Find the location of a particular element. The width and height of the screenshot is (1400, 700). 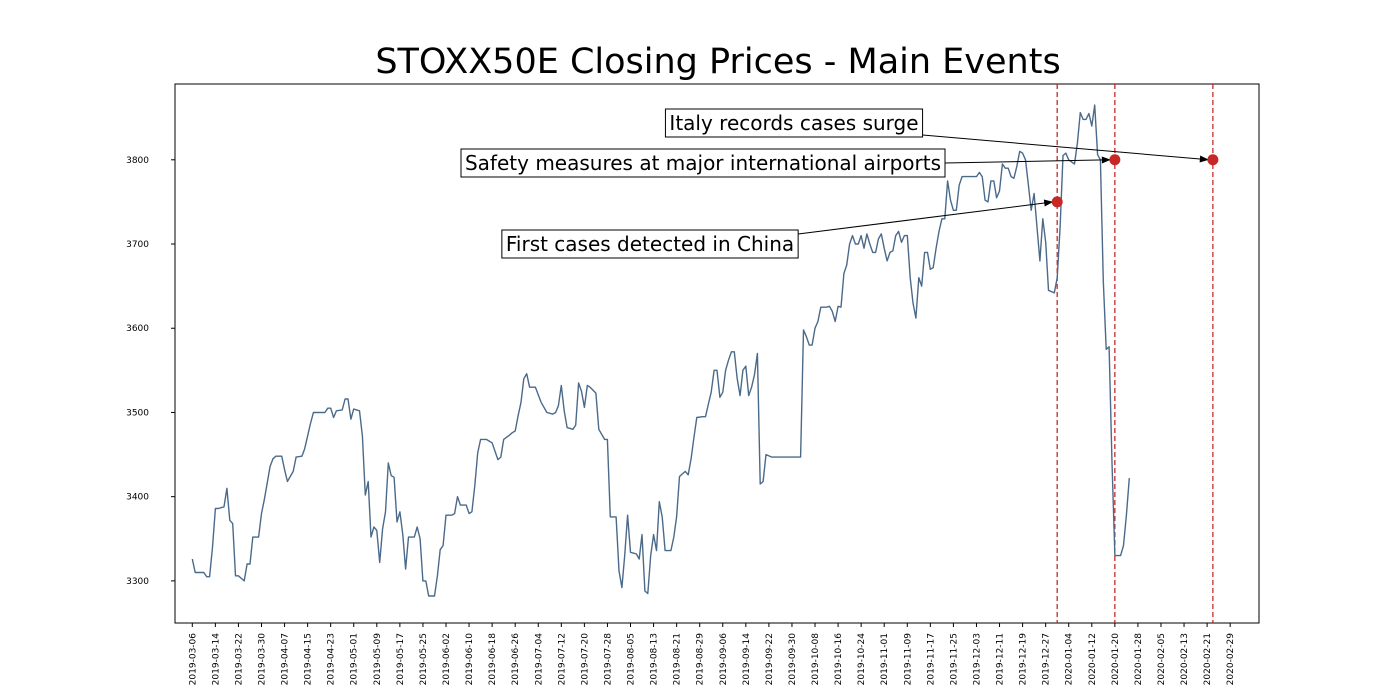

x-tick-label: 2019-09-14 is located at coordinates (747, 659).